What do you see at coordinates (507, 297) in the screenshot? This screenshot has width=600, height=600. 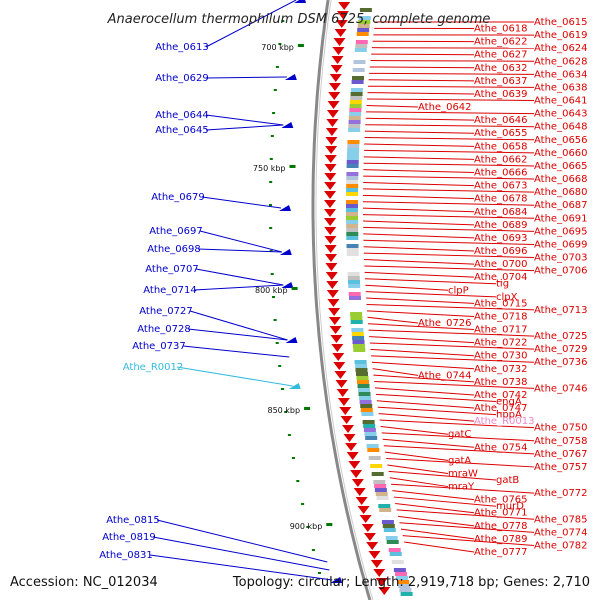 I see `right-gene-label: clpX` at bounding box center [507, 297].